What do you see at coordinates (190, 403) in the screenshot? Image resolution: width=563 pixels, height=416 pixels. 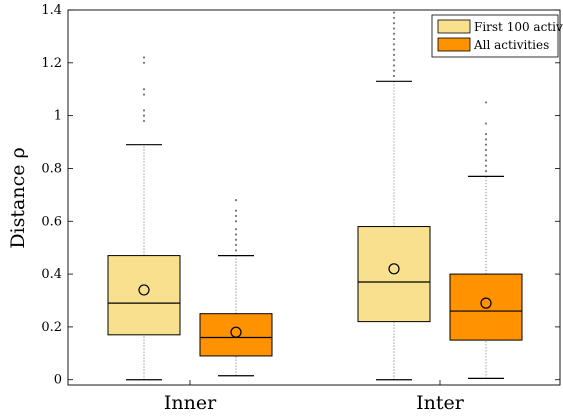 I see `x-category-label: Inner` at bounding box center [190, 403].